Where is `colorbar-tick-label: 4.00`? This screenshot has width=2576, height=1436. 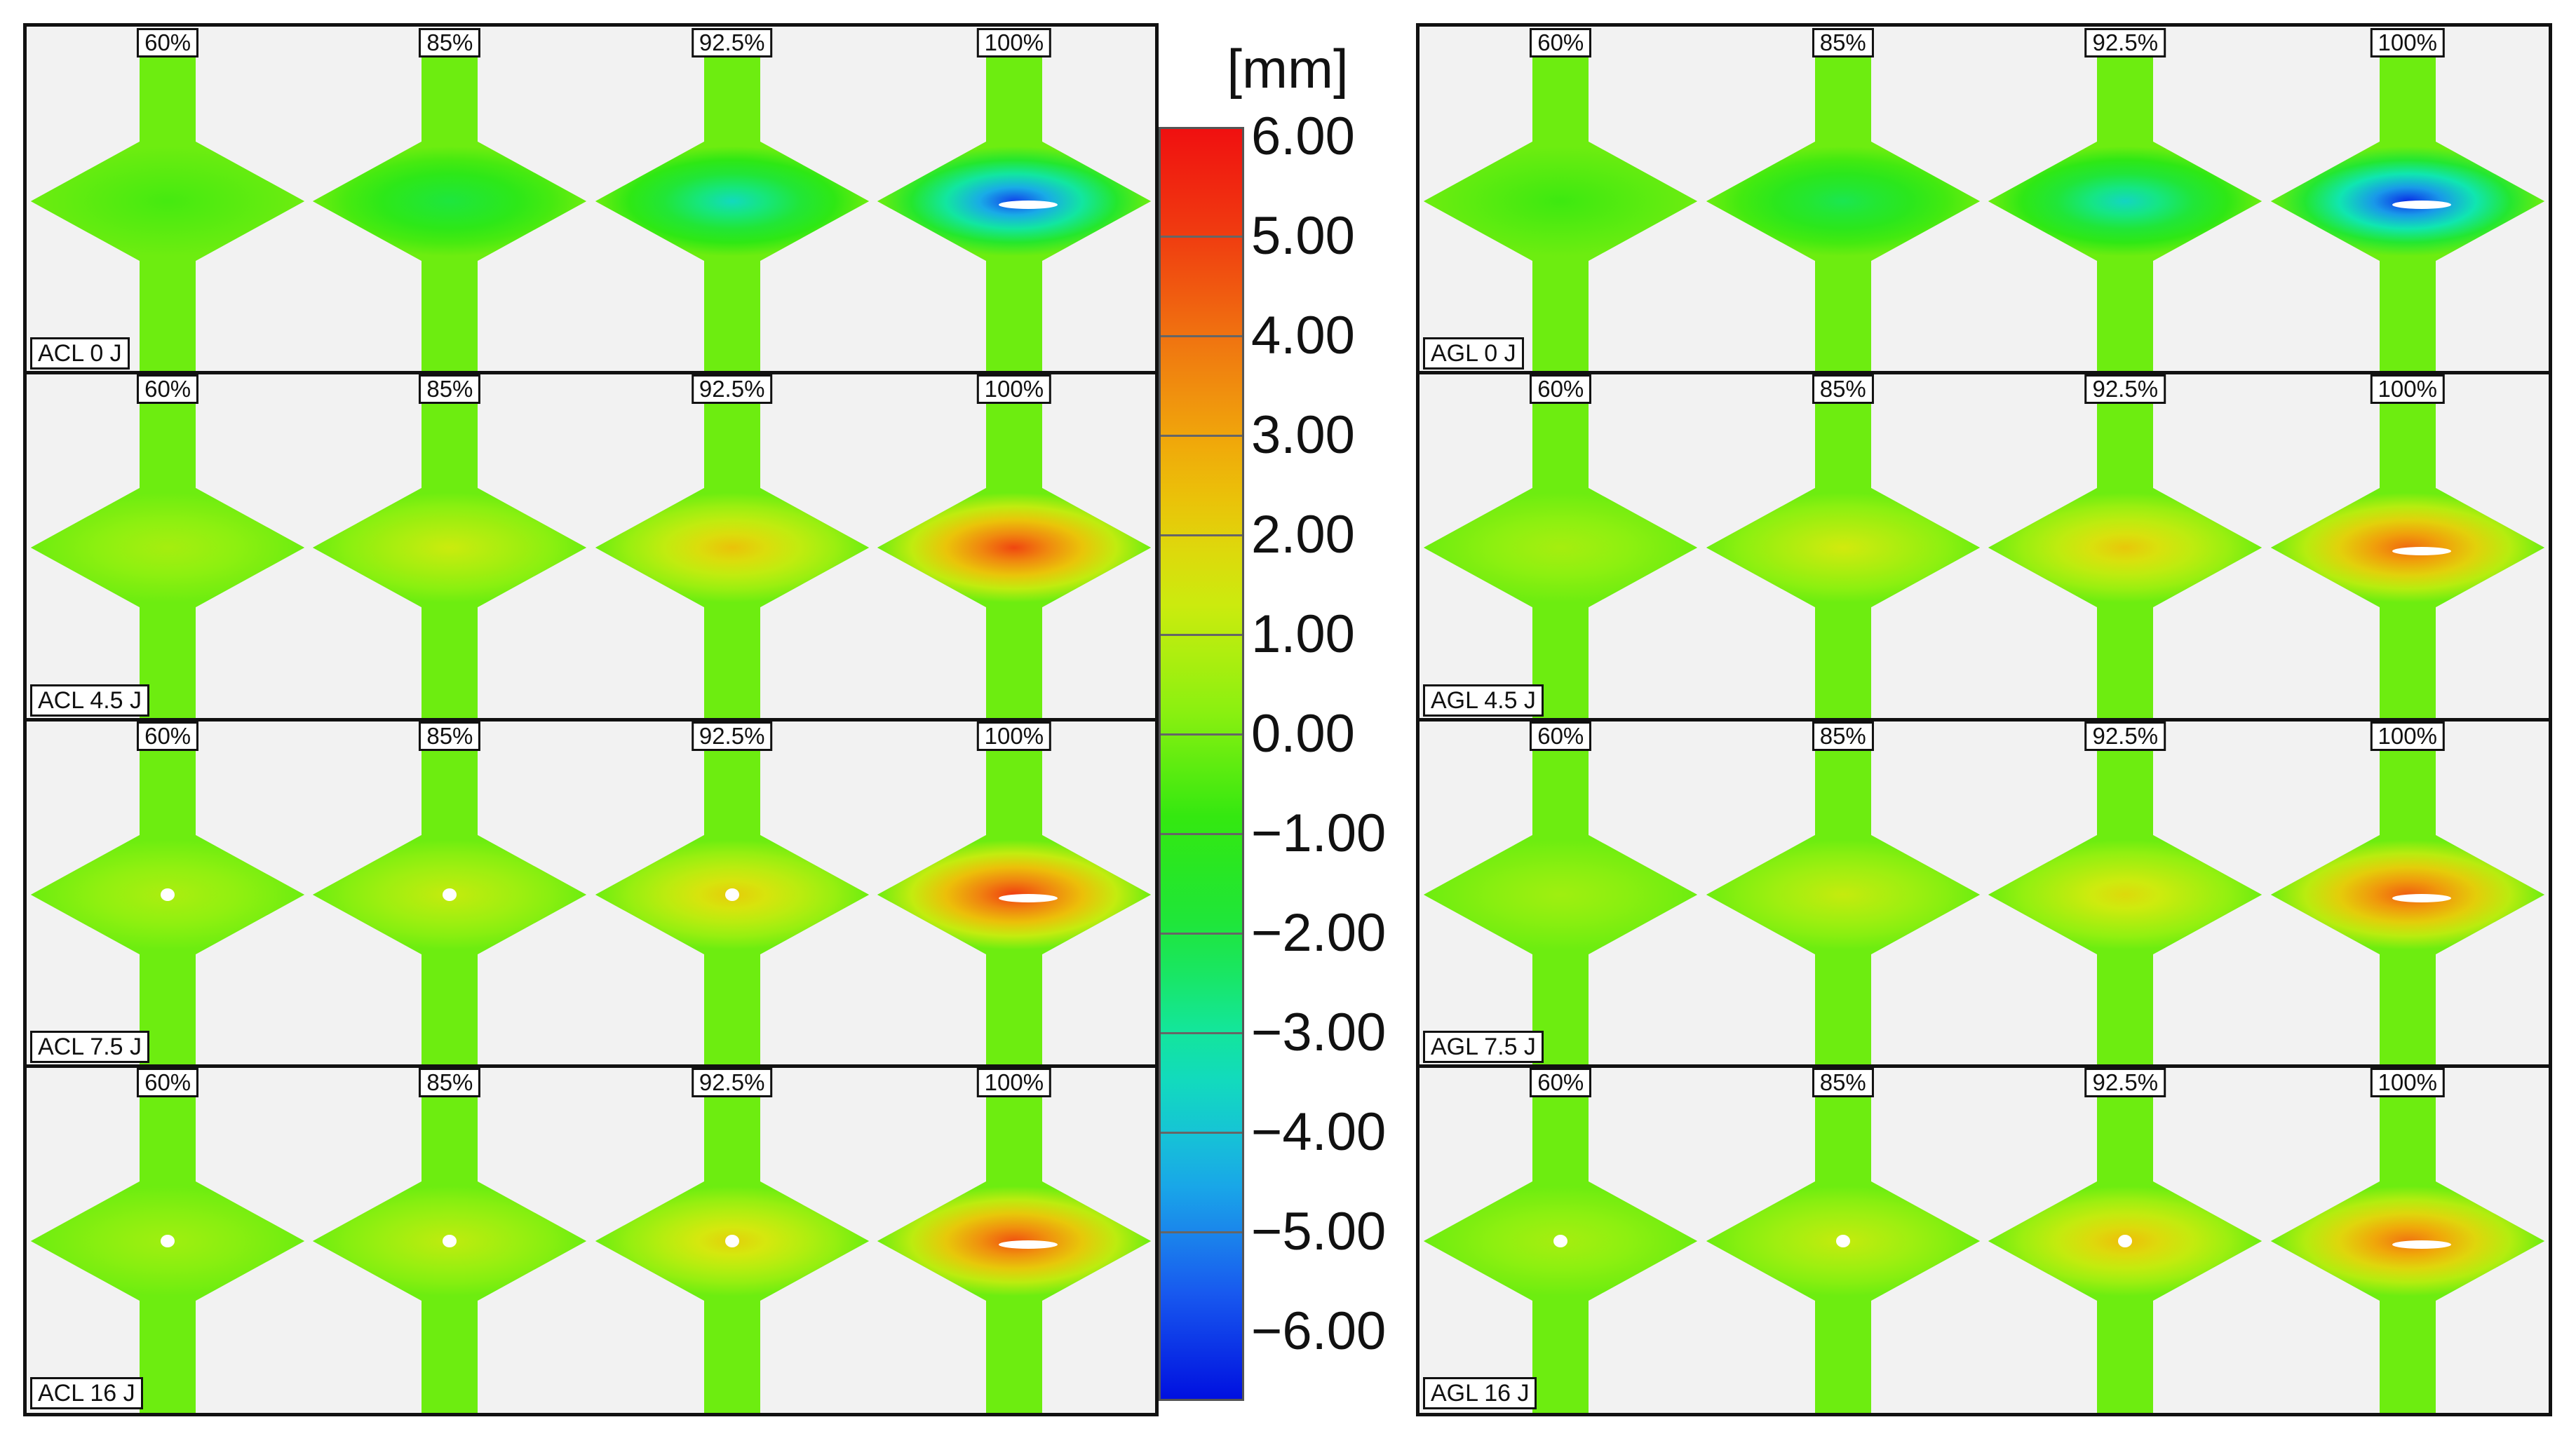
colorbar-tick-label: 4.00 is located at coordinates (1303, 336).